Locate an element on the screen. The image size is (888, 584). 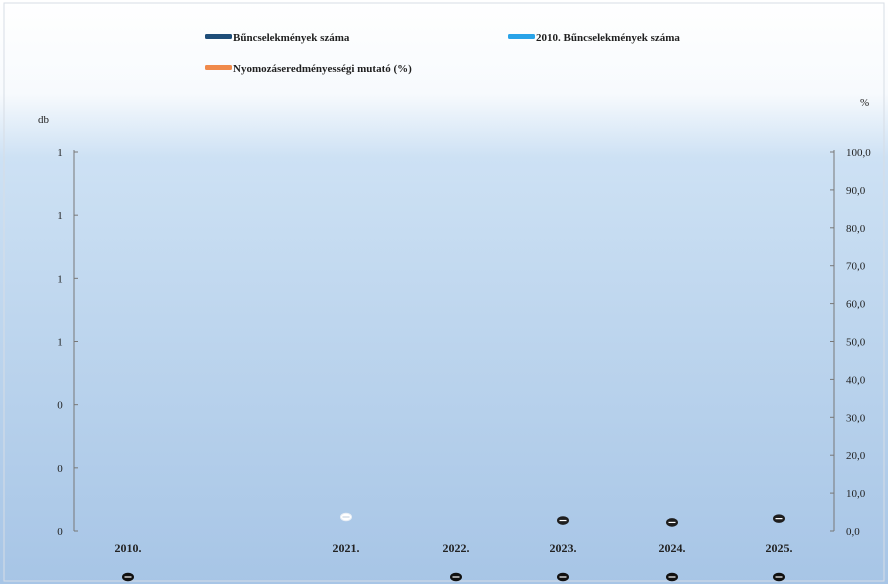
category-label: 2021. is located at coordinates (346, 548).